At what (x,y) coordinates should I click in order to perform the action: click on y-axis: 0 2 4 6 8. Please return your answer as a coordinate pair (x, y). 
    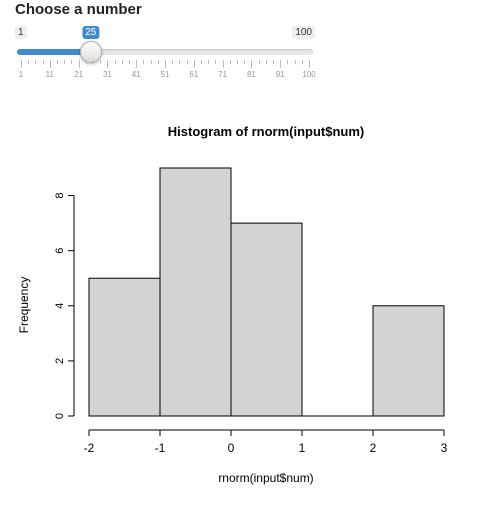
    Looking at the image, I should click on (64, 305).